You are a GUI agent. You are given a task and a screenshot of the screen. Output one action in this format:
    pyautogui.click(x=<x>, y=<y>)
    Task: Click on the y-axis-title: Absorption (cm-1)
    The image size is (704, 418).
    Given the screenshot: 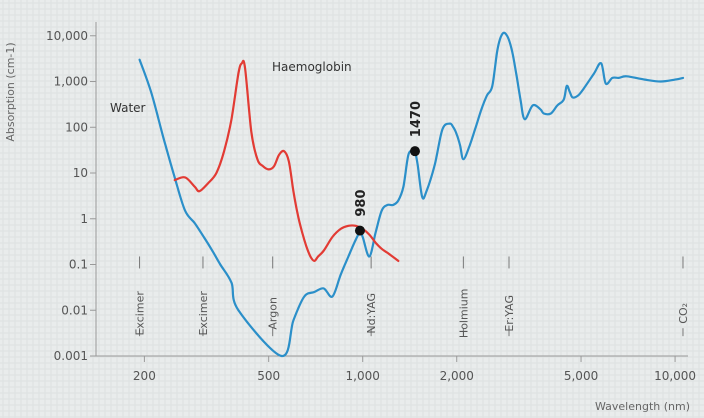 What is the action you would take?
    pyautogui.click(x=10, y=91)
    